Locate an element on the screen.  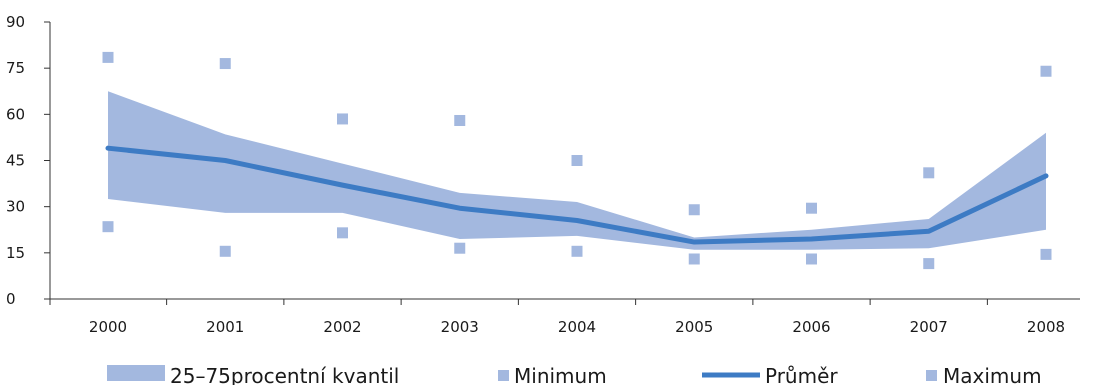
legend-swatch-band is located at coordinates (136, 373).